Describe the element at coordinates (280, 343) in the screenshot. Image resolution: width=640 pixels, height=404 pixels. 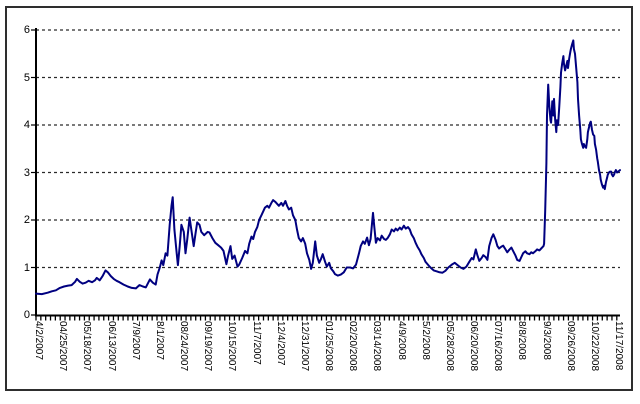
I see `x-axis-tick-label: 12/4/2007` at that location.